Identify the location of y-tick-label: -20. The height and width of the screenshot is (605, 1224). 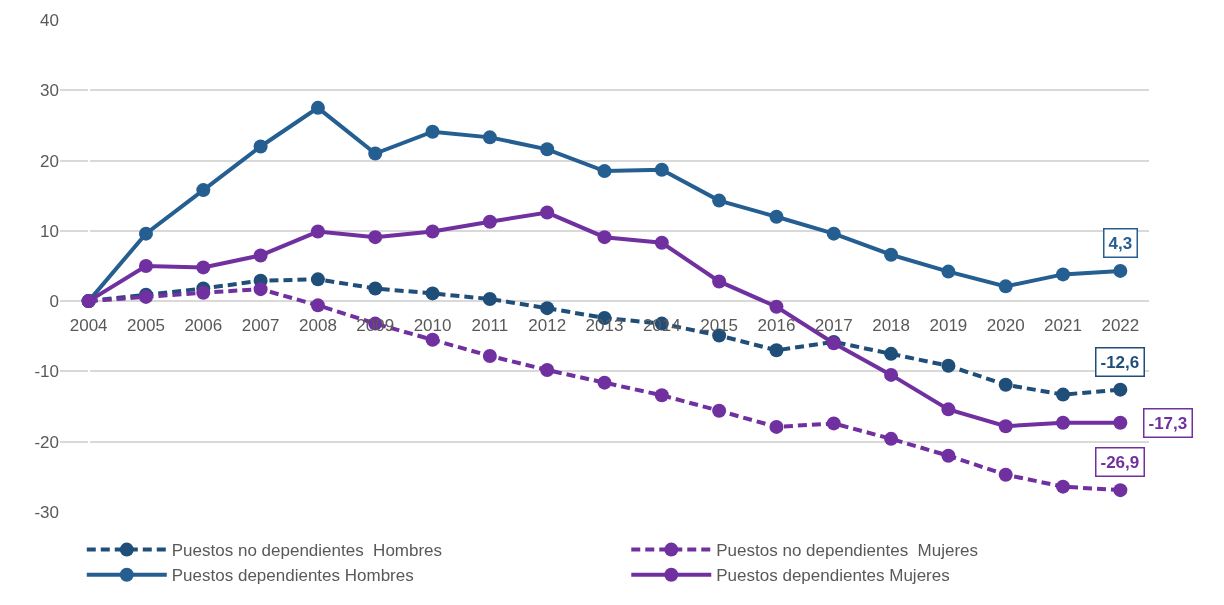
(46, 442).